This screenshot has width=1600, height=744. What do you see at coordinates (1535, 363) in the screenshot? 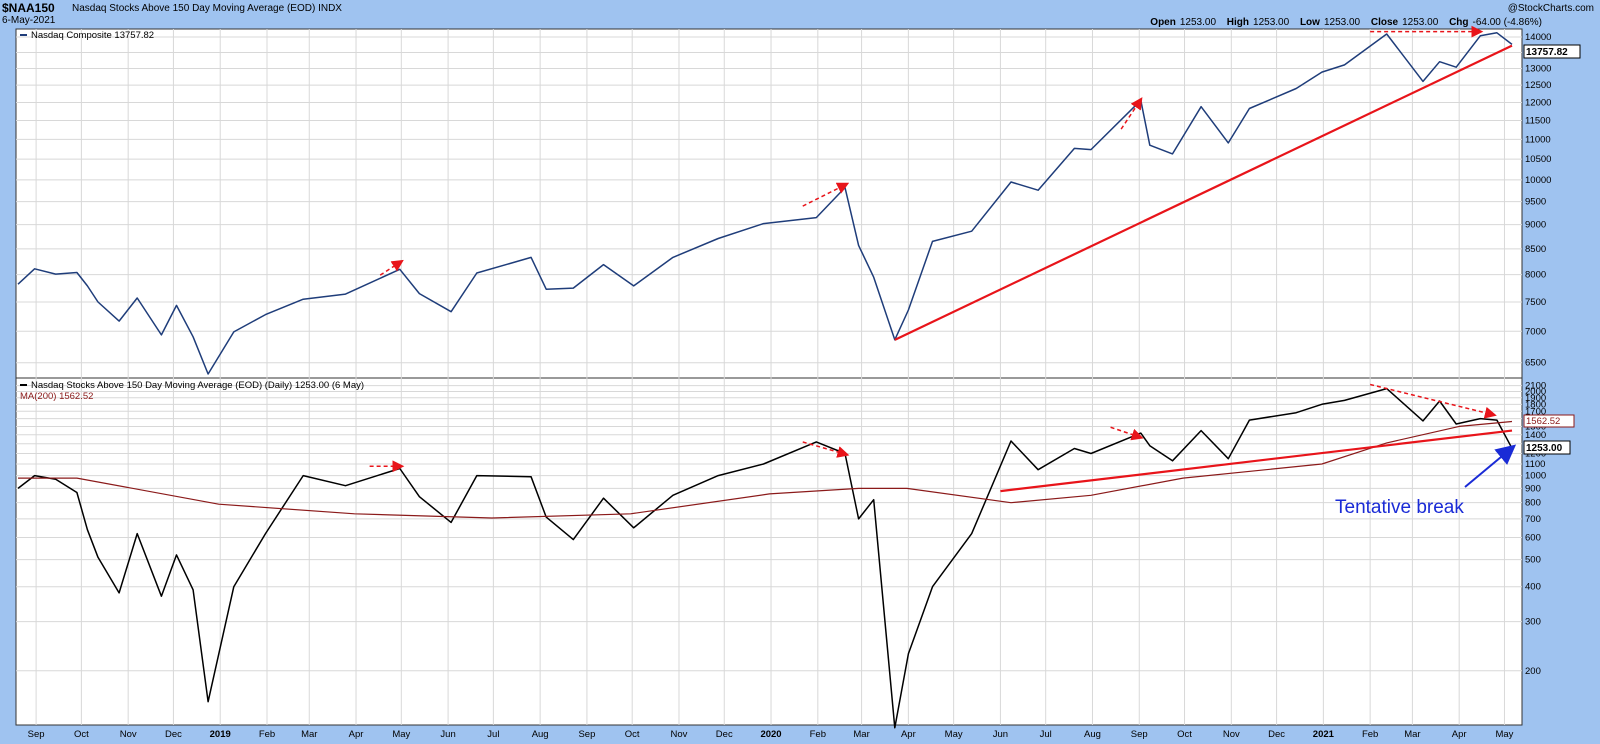
I see `price-ytick-label: 6500` at bounding box center [1535, 363].